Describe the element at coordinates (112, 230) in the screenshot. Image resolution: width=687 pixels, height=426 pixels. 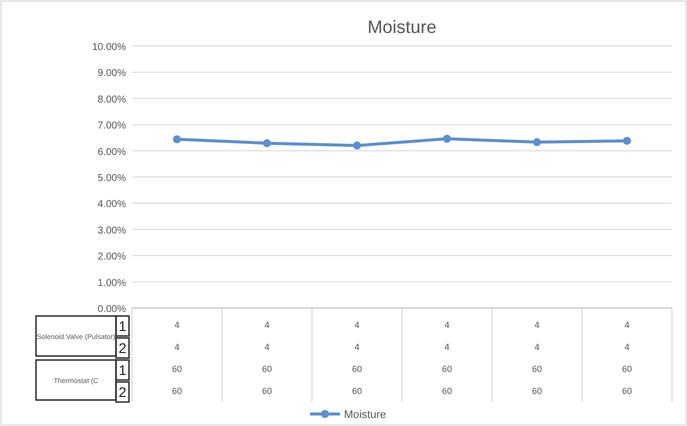
I see `y-tick-label: 3.00%` at that location.